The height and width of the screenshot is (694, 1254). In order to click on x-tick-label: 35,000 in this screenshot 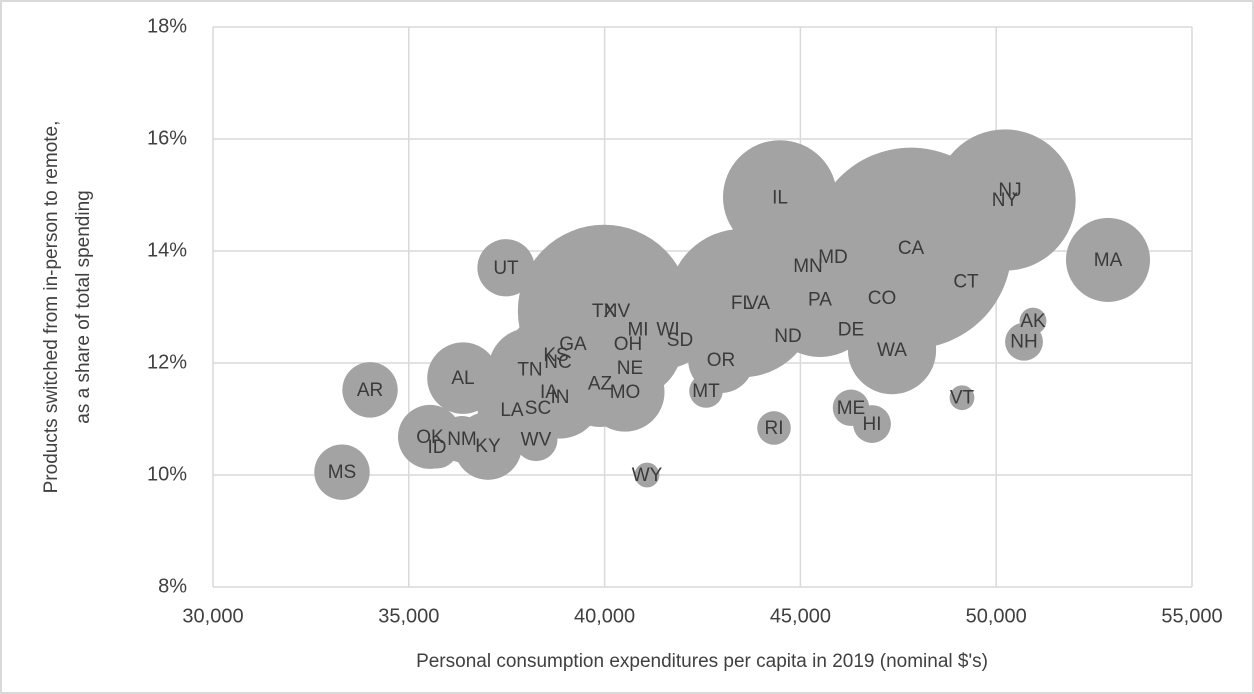, I will do `click(408, 616)`.